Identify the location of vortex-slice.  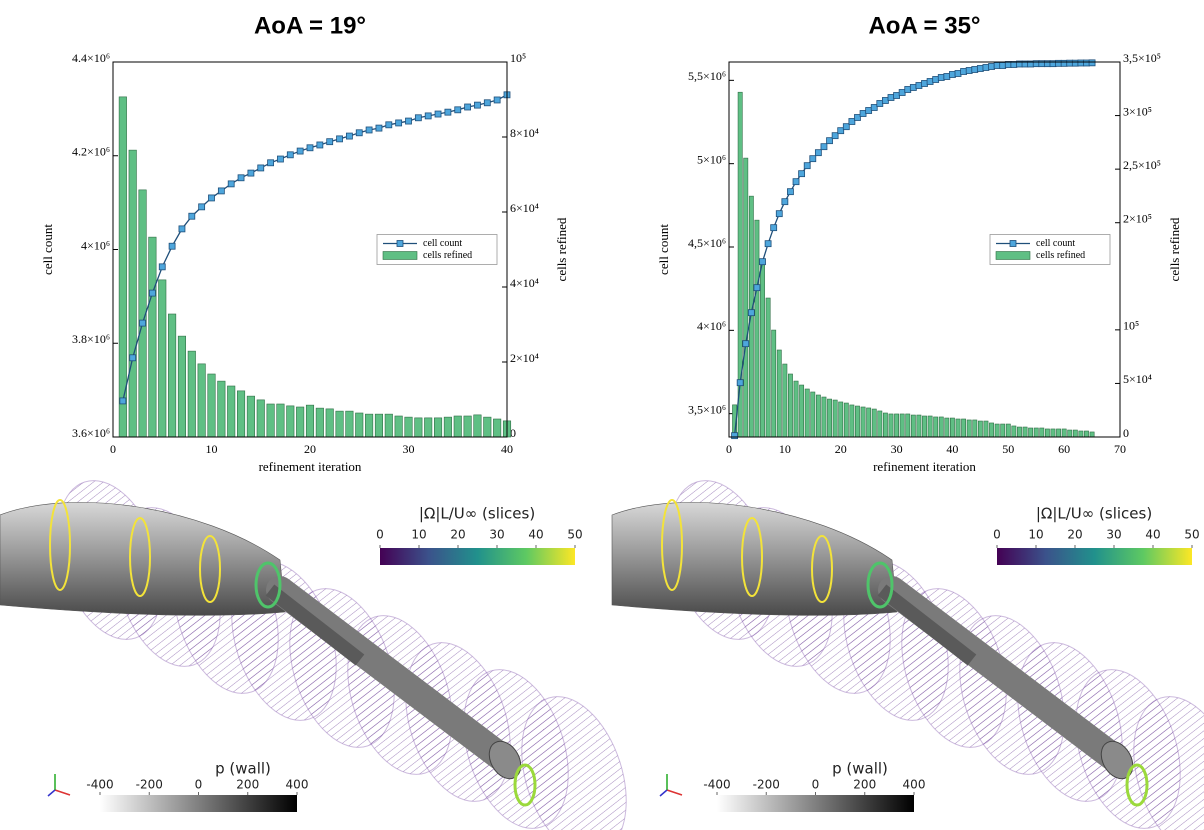
(574, 763).